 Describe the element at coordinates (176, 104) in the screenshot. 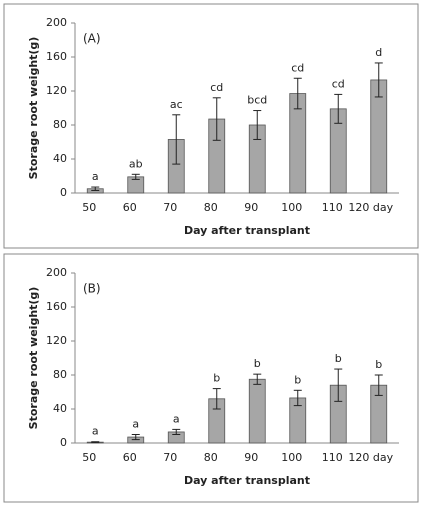

I see `significance-letter: ac` at that location.